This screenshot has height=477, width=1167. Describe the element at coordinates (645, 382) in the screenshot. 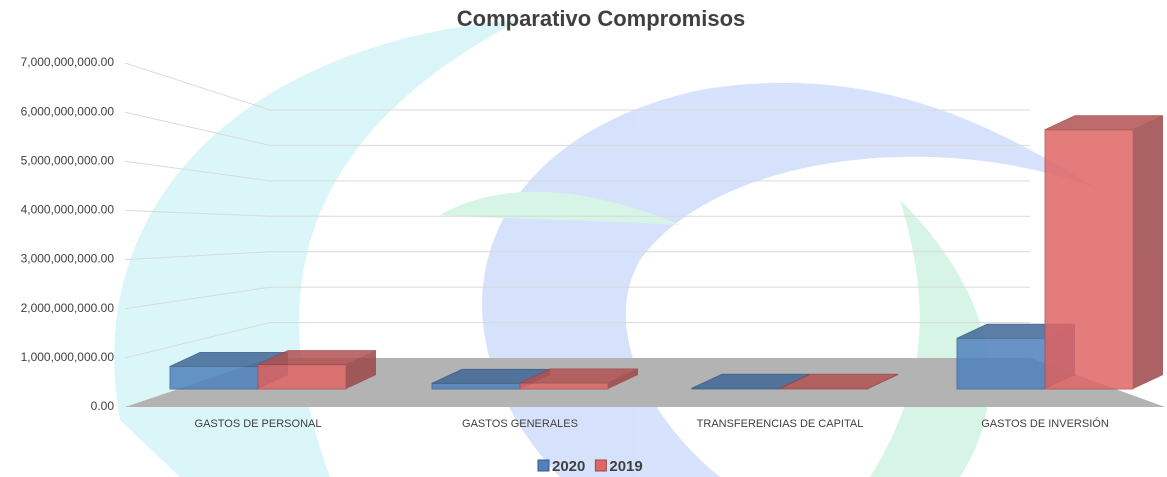

I see `floor` at that location.